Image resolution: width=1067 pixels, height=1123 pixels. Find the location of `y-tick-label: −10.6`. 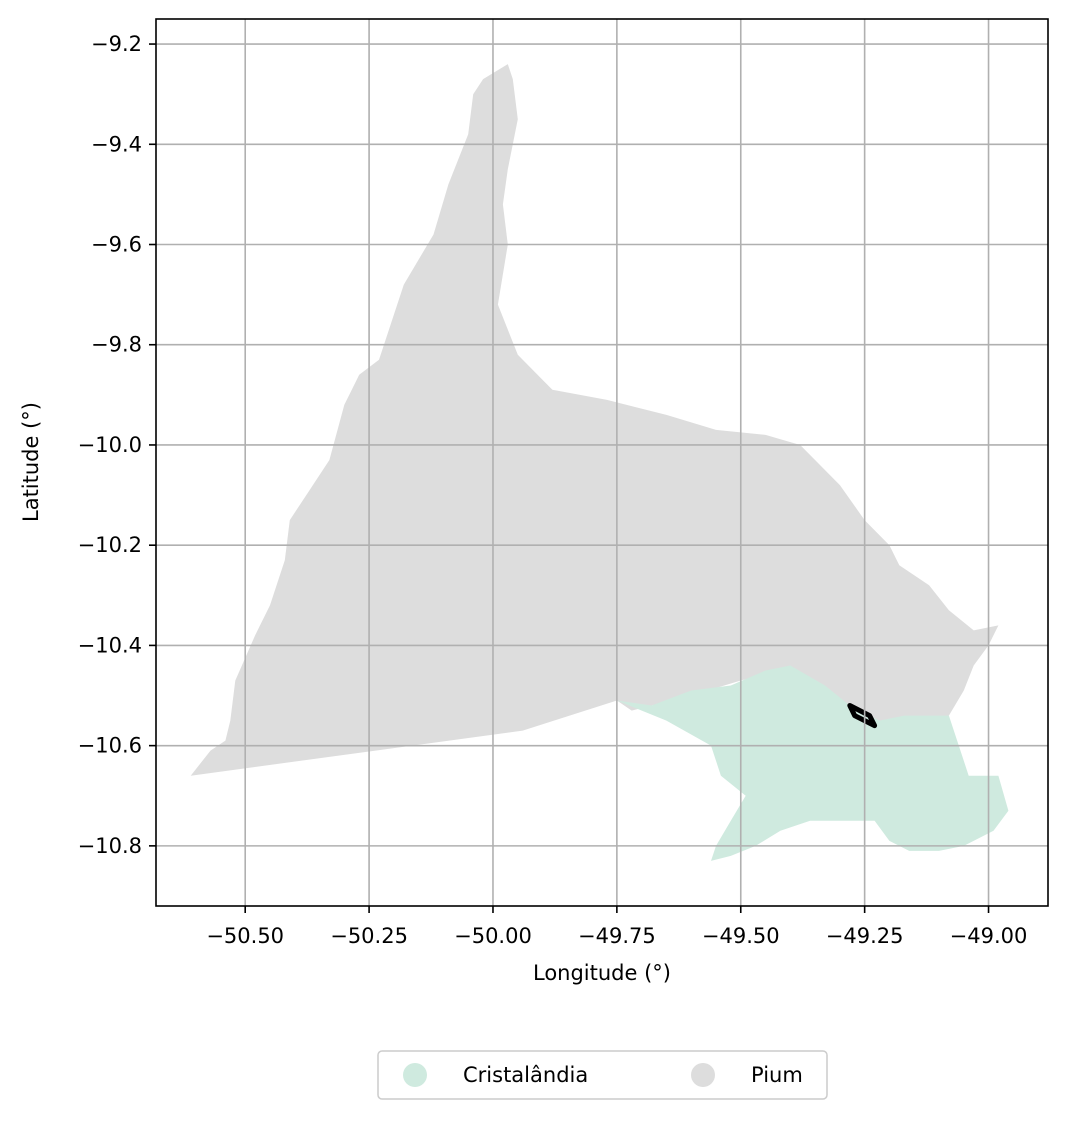

y-tick-label: −10.6 is located at coordinates (110, 746).